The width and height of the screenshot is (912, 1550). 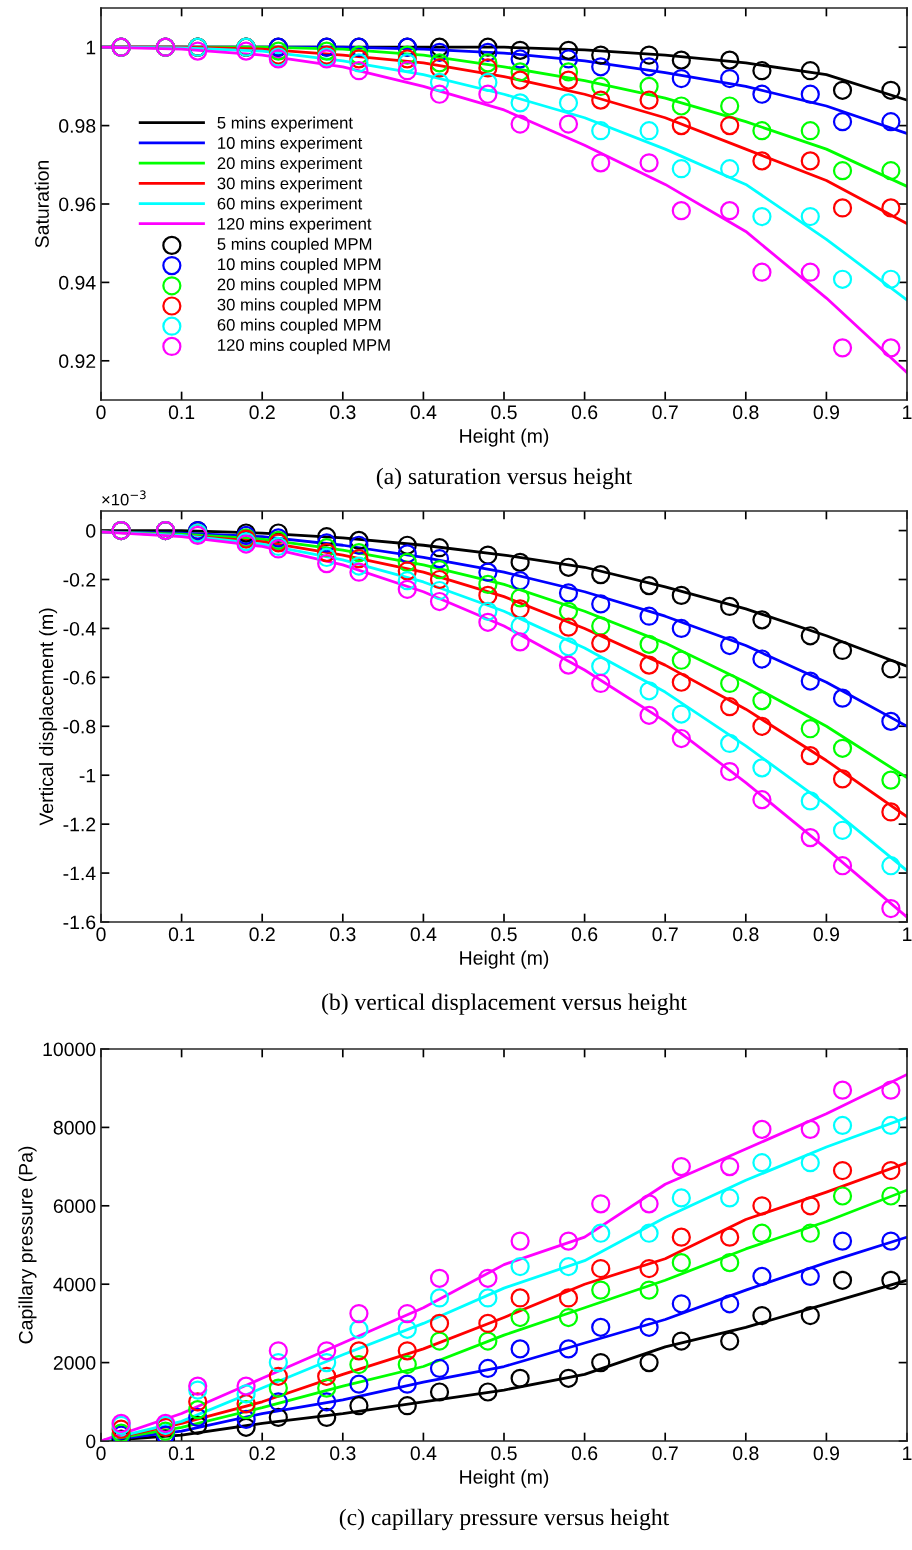 I want to click on y-tick-label: 6000, so click(x=74, y=1206).